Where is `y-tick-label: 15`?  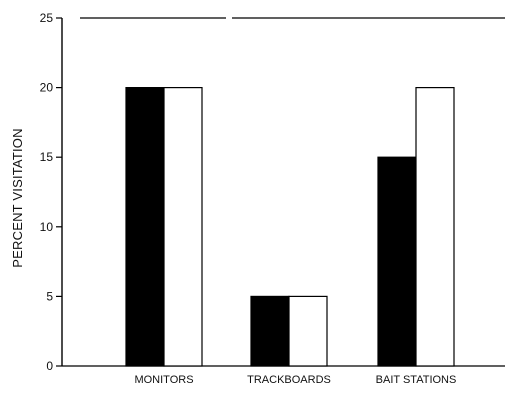
y-tick-label: 15 is located at coordinates (47, 157).